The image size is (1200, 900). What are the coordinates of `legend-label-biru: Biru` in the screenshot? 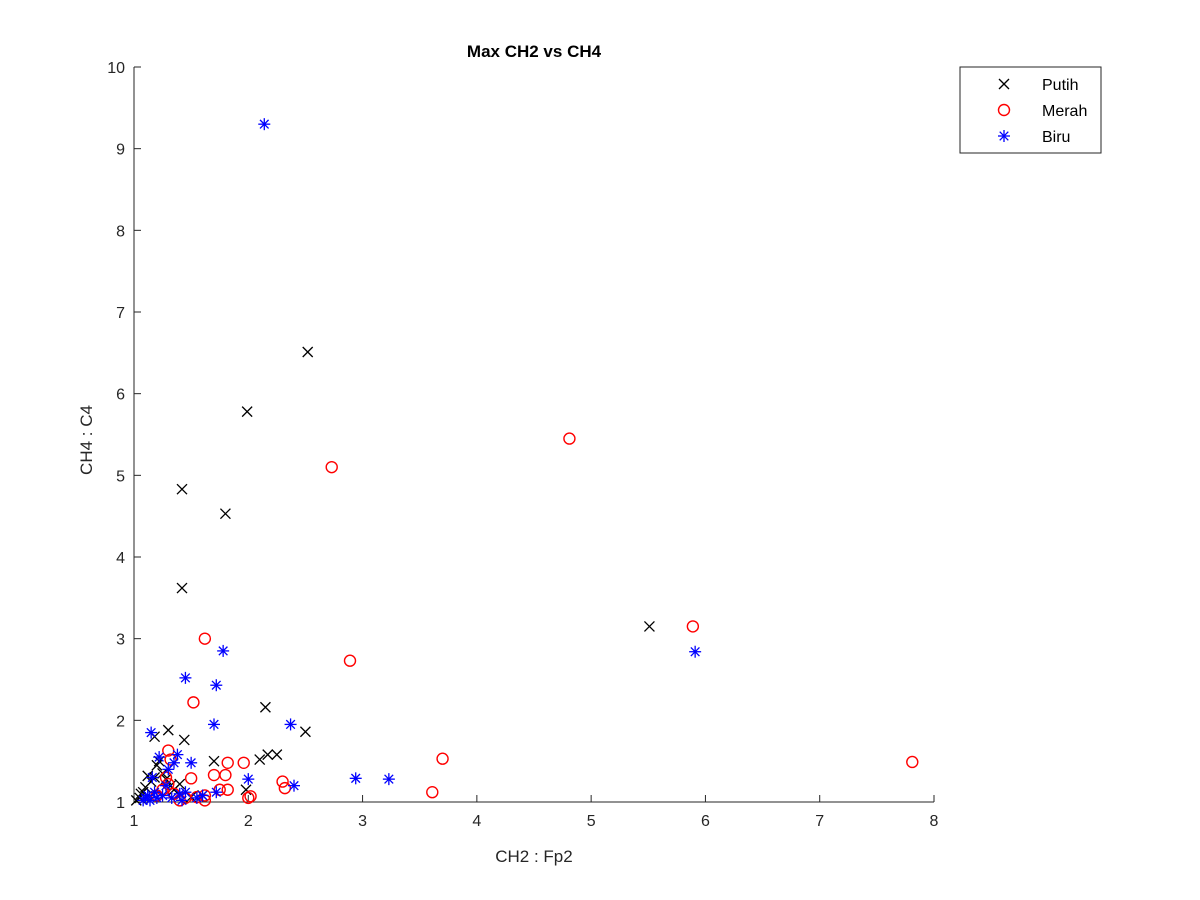 It's located at (1056, 137).